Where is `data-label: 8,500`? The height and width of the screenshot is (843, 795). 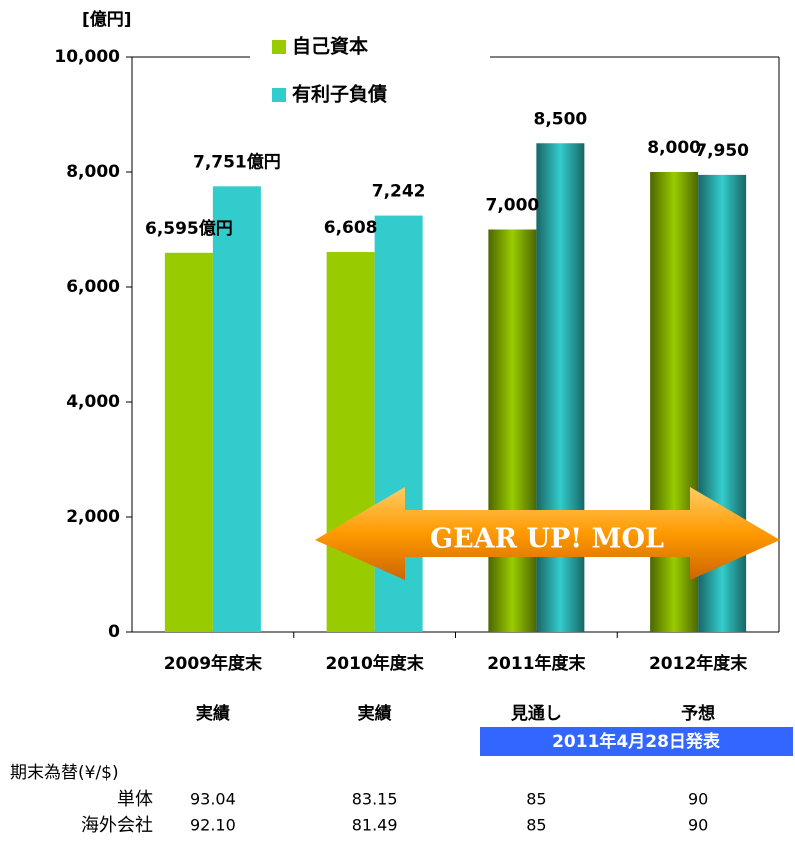
data-label: 8,500 is located at coordinates (560, 119).